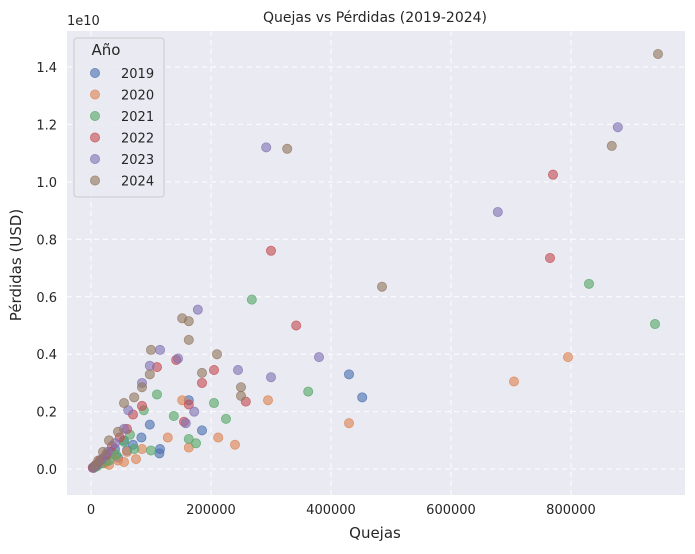  Describe the element at coordinates (46, 68) in the screenshot. I see `y-tick-label: 1.4` at that location.